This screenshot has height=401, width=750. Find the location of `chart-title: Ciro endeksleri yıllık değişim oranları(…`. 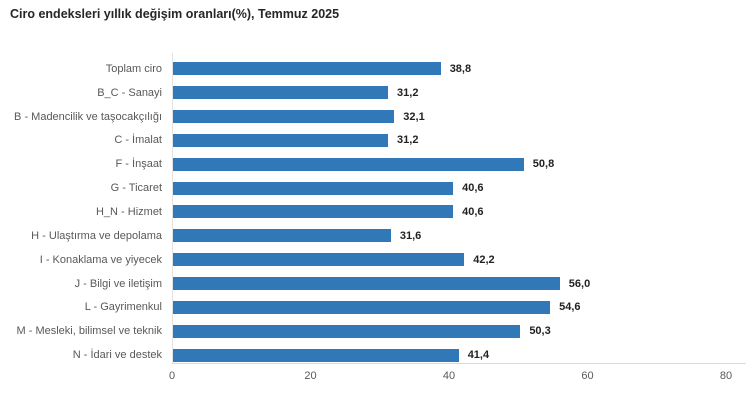

chart-title: Ciro endeksleri yıllık değişim oranları(… is located at coordinates (175, 14).